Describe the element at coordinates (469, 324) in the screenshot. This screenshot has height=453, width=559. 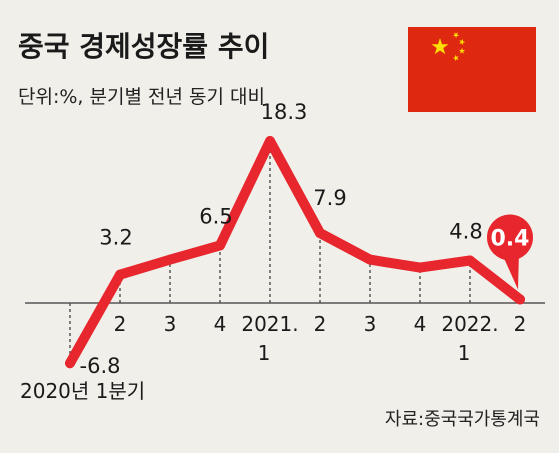
I see `x-tick-label: 2022.` at that location.